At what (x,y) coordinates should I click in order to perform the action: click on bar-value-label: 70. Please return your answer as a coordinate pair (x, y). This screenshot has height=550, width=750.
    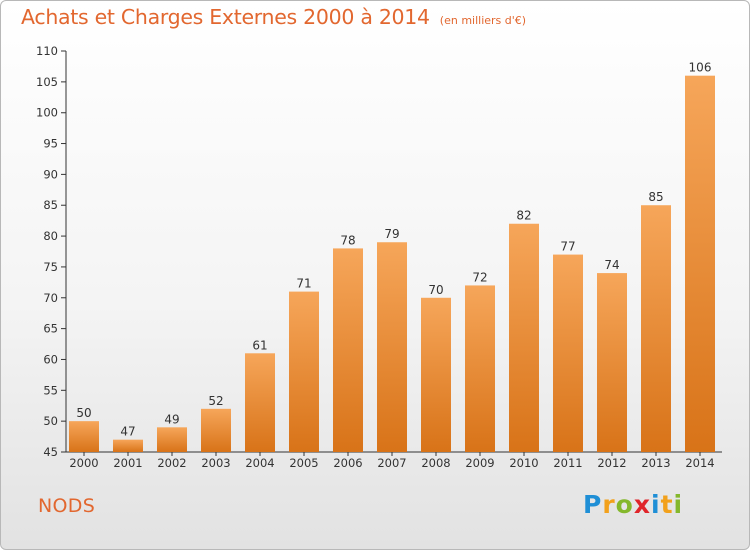
    Looking at the image, I should click on (435, 290).